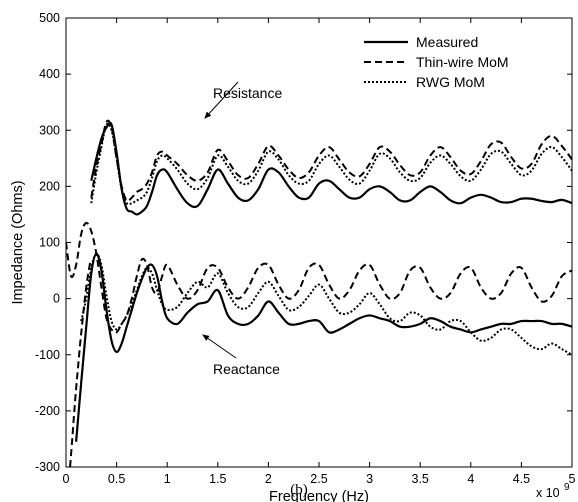 The width and height of the screenshot is (578, 502). Describe the element at coordinates (56, 299) in the screenshot. I see `y-tick-label: 0` at that location.